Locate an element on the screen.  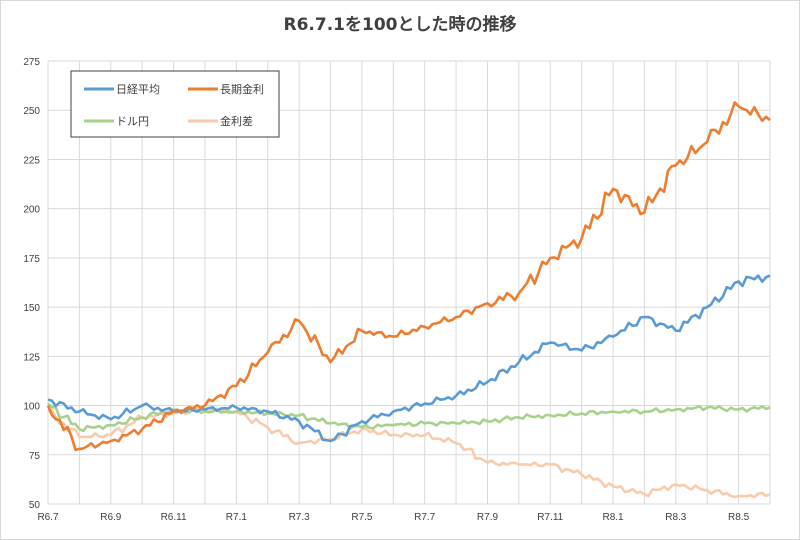
legend-label: 金利差 is located at coordinates (236, 121).